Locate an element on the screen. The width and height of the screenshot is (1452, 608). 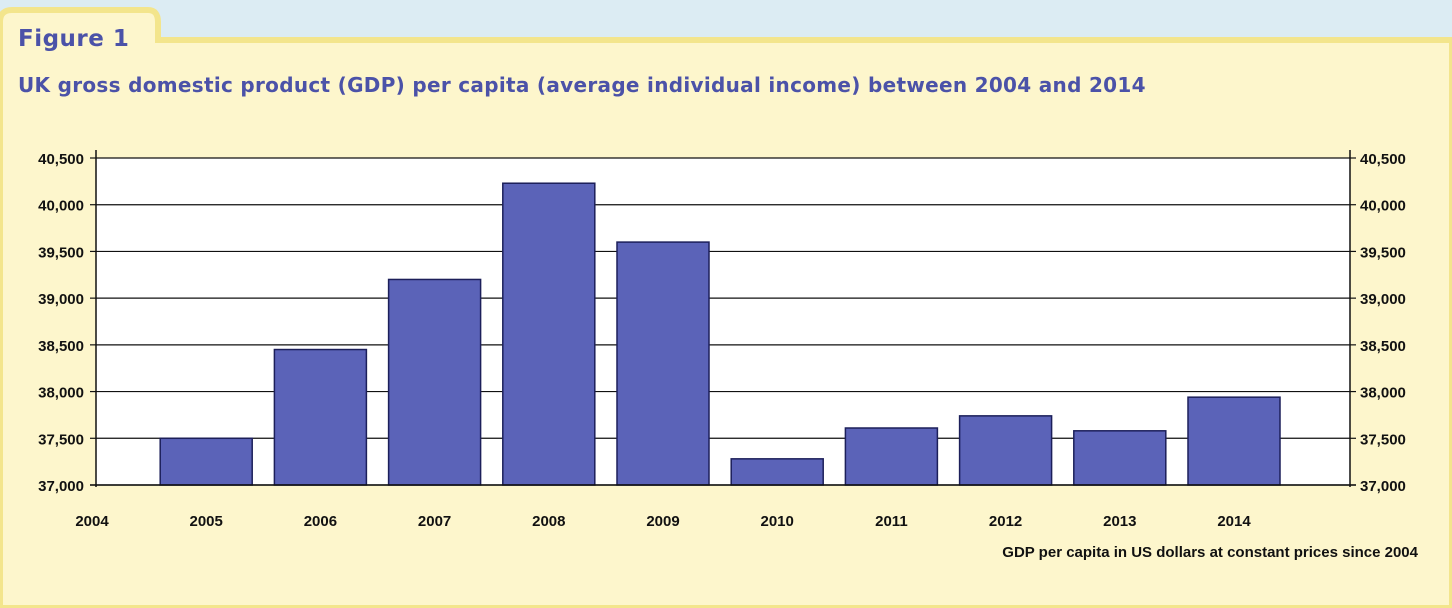
y-tick-label-left: 40,000 is located at coordinates (61, 206).